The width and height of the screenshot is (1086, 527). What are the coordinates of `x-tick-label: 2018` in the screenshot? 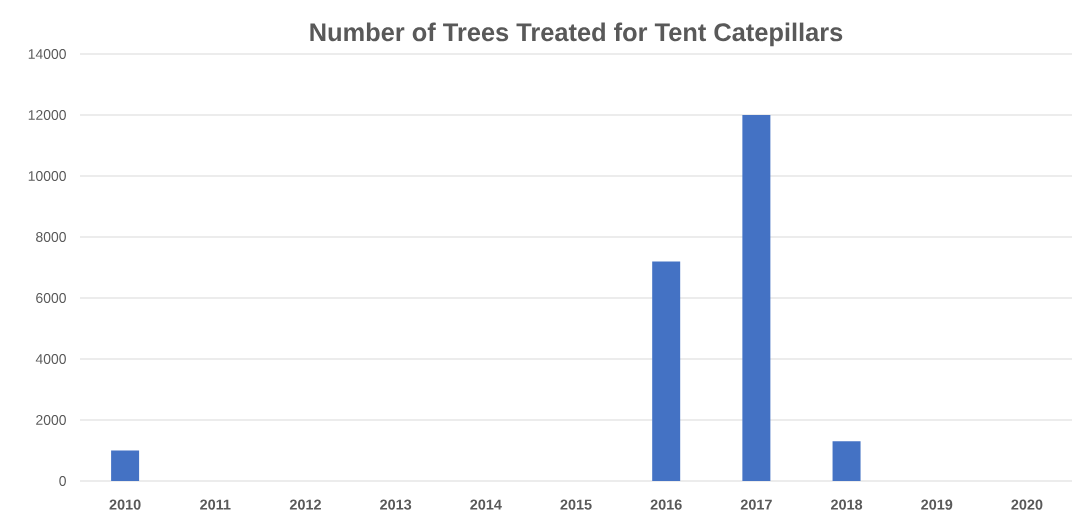 It's located at (846, 504).